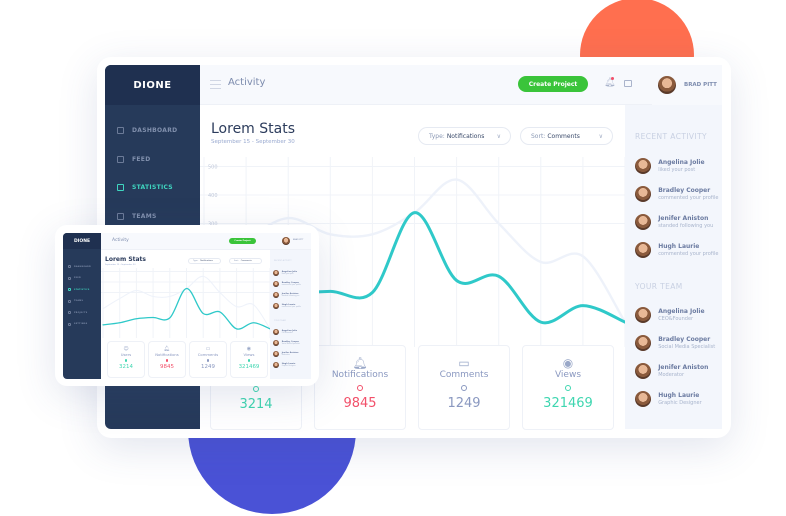 This screenshot has height=516, width=786. I want to click on mini-sort-filter: Sort: Comments, so click(245, 261).